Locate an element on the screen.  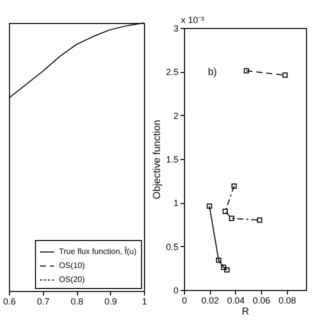
legend-label: True flux function, f̂(u) is located at coordinates (98, 251).